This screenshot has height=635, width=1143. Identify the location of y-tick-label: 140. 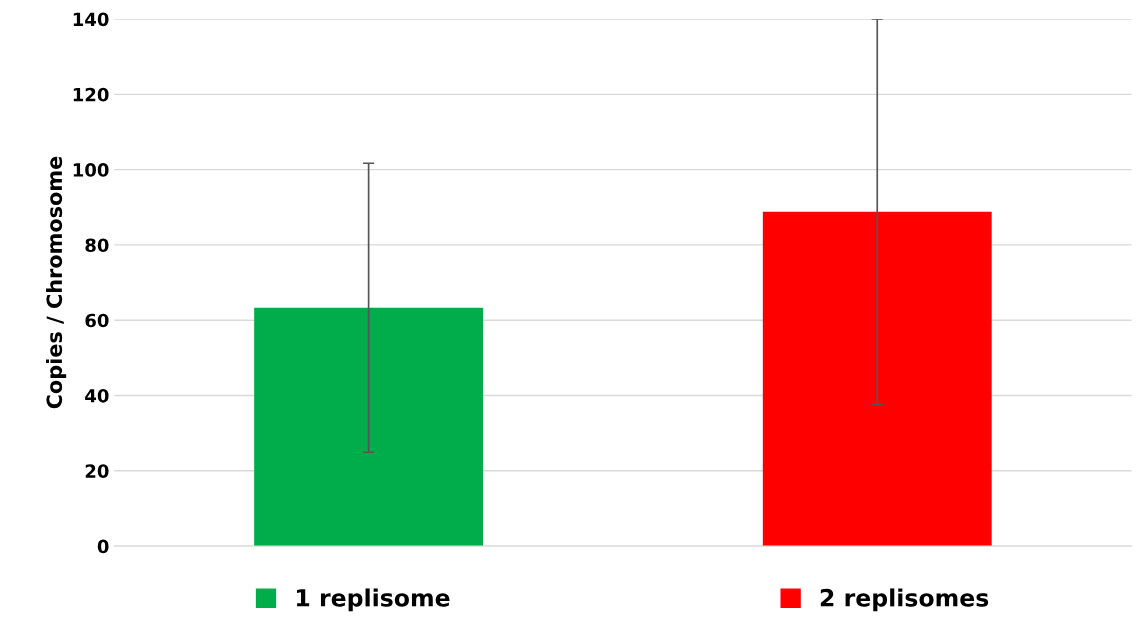
(91, 19).